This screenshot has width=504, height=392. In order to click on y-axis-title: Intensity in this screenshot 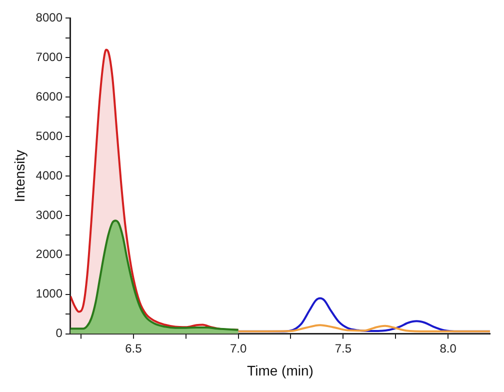, I will do `click(19, 176)`.